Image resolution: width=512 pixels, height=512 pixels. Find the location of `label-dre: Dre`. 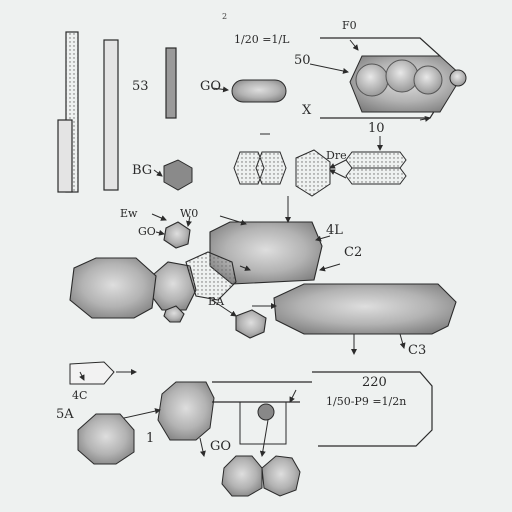

label-dre: Dre is located at coordinates (336, 155).